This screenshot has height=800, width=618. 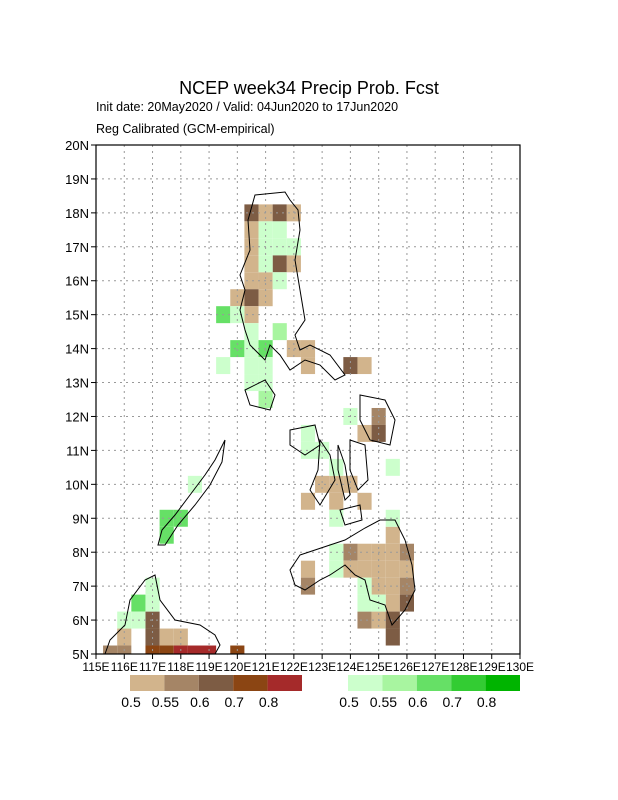 I want to click on y-tick-label: 13N, so click(x=77, y=383).